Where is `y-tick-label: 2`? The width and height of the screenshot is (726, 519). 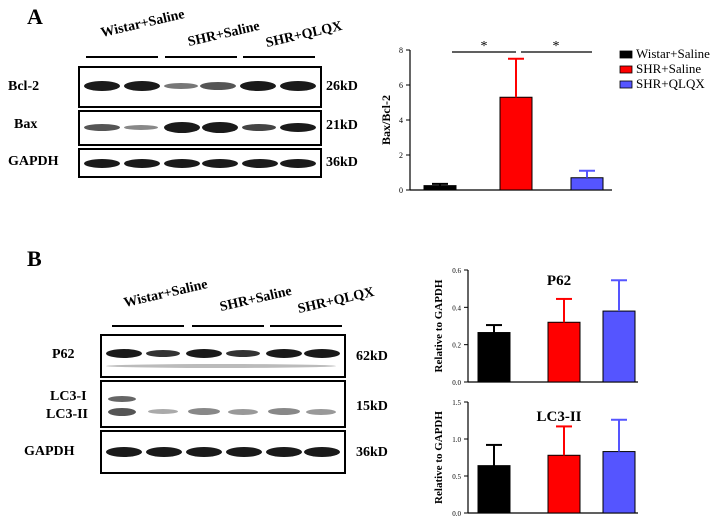 y-tick-label: 2 is located at coordinates (401, 155).